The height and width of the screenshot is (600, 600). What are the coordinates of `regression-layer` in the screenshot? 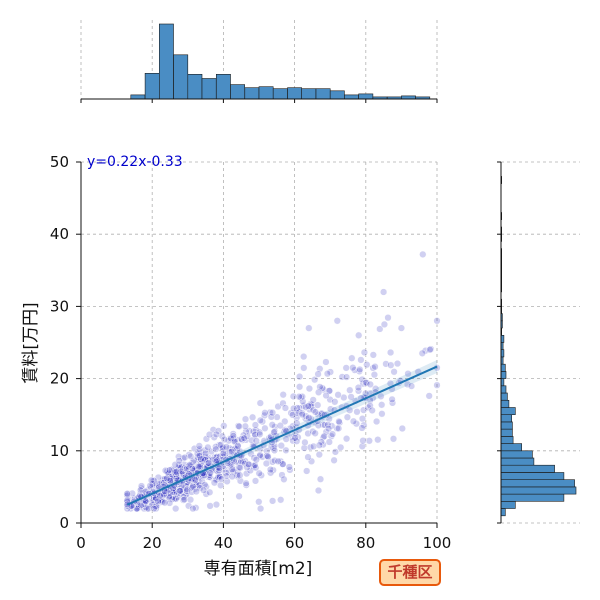 It's located at (282, 435).